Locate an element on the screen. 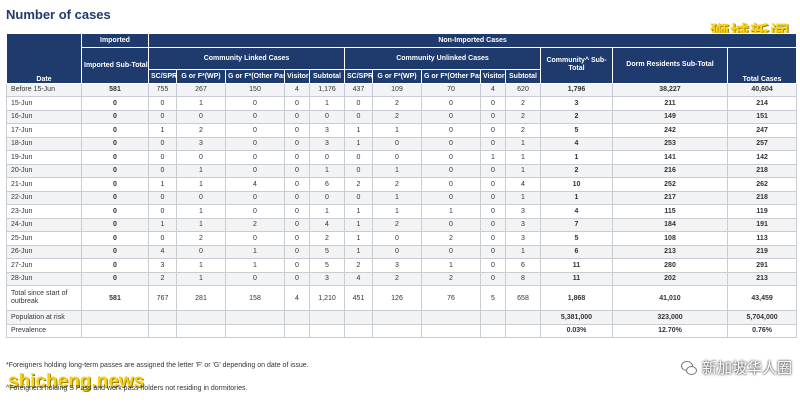  table-row: 17-Jun 0 1 2 0 0 3 1 1 0 0 2 5 242 247 is located at coordinates (402, 130).